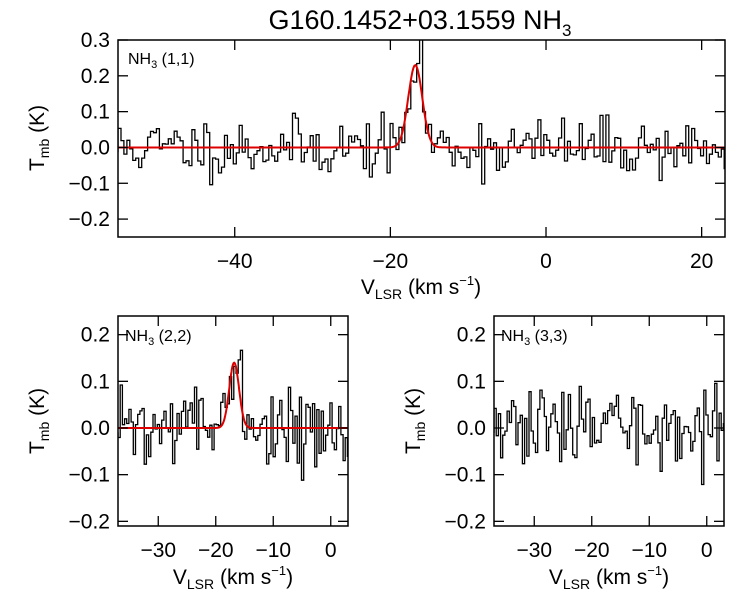  I want to click on x-tick-label-nh3-33: −30, so click(534, 550).